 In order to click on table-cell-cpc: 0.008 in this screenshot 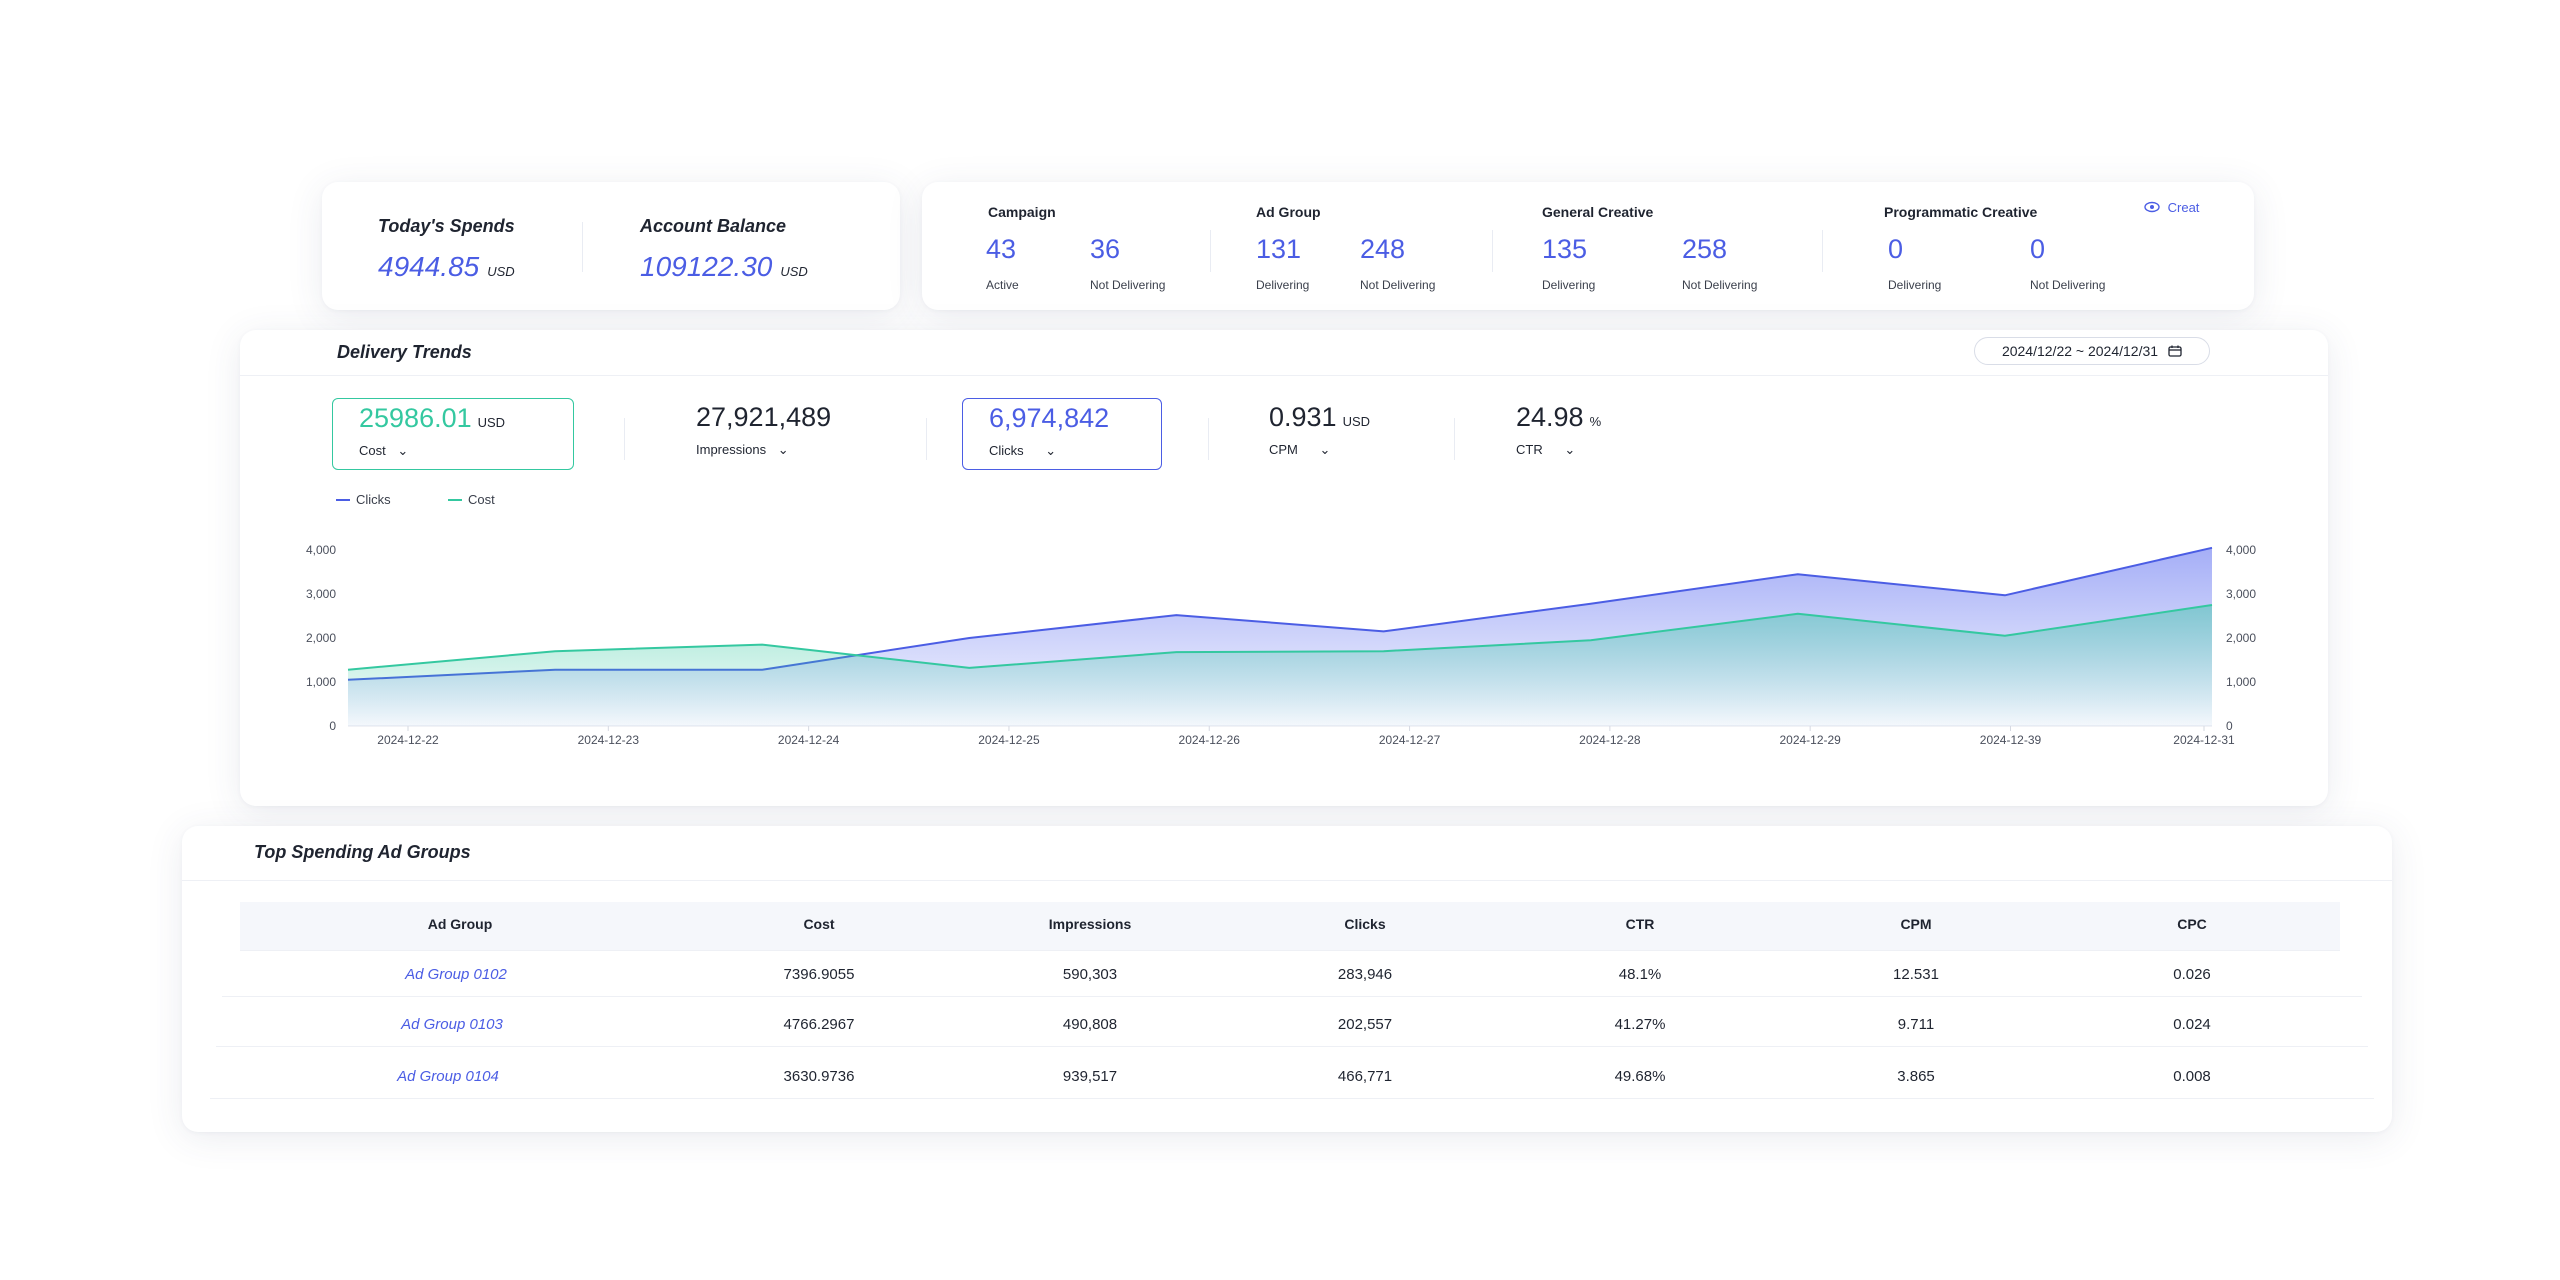, I will do `click(2192, 1076)`.